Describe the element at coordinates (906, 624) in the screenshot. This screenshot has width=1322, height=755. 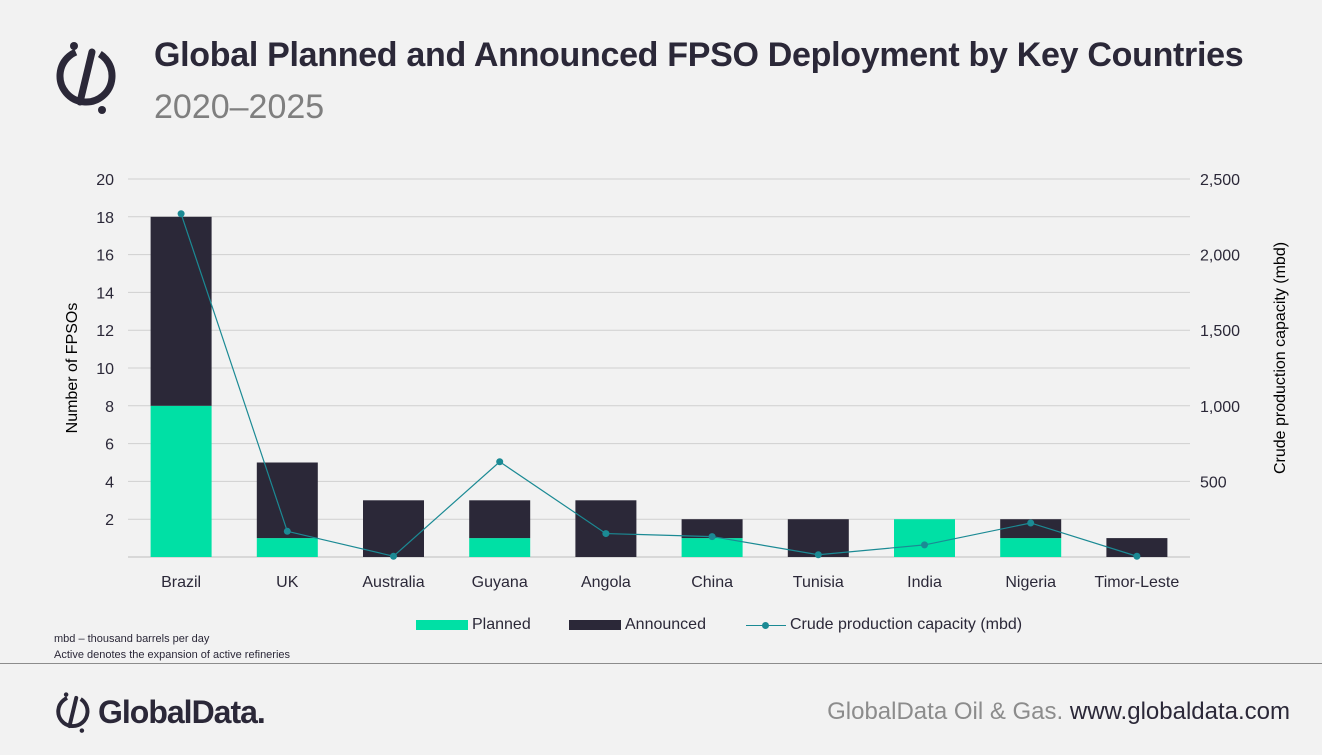
I see `legend-label-line: Crude production capacity (mbd)` at that location.